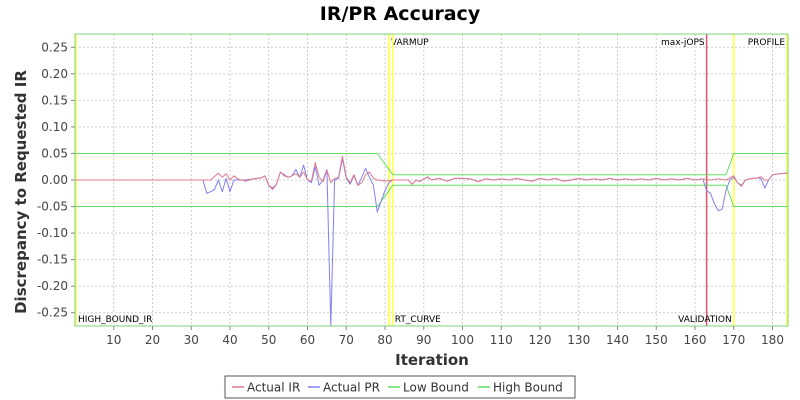 The width and height of the screenshot is (800, 400). I want to click on x-tick-label: 130, so click(578, 340).